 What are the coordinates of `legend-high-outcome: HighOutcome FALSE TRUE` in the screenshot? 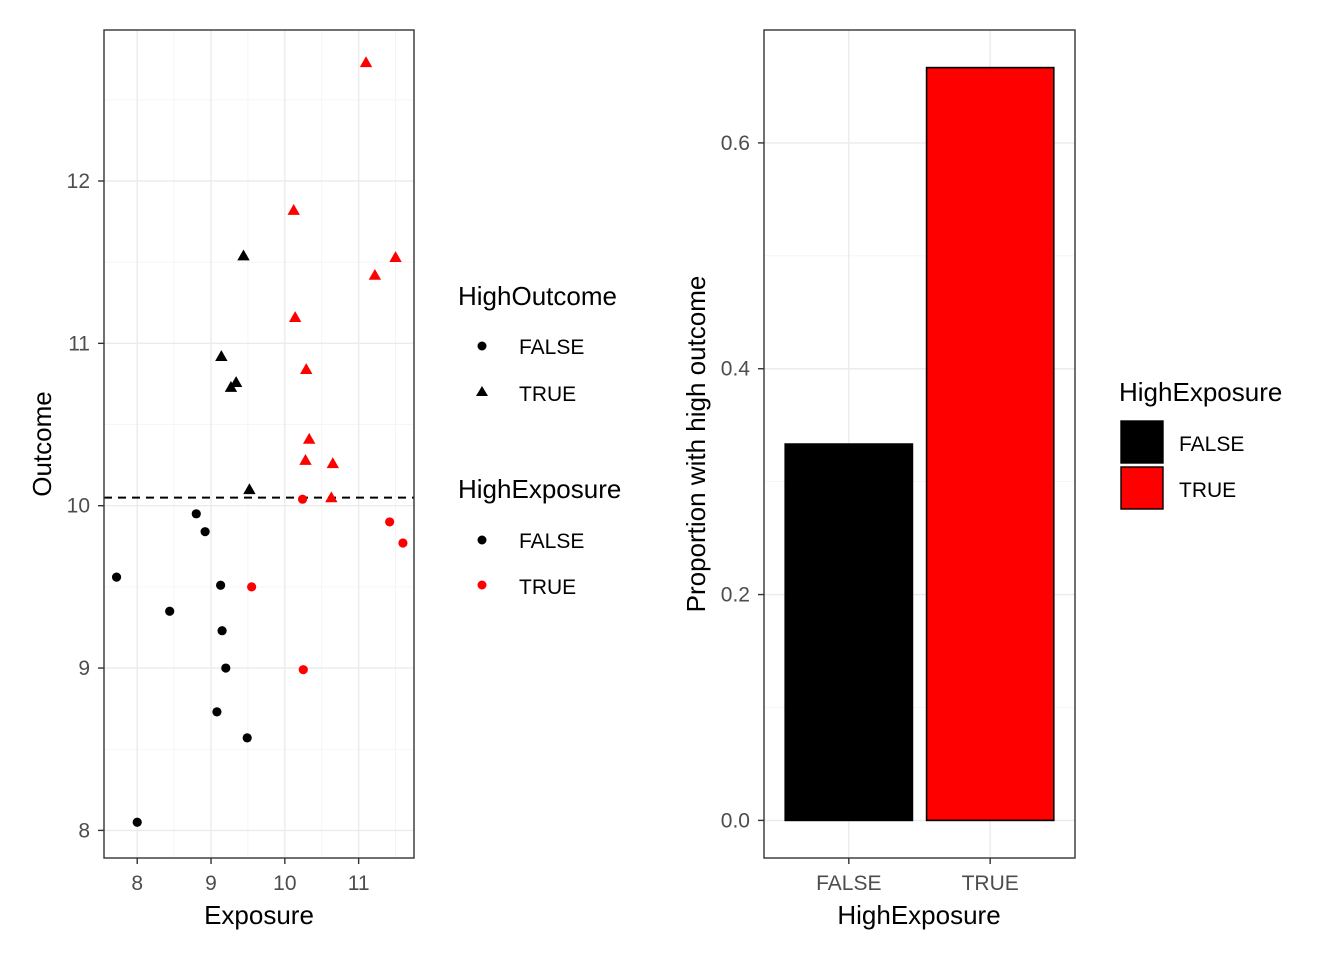 It's located at (537, 343).